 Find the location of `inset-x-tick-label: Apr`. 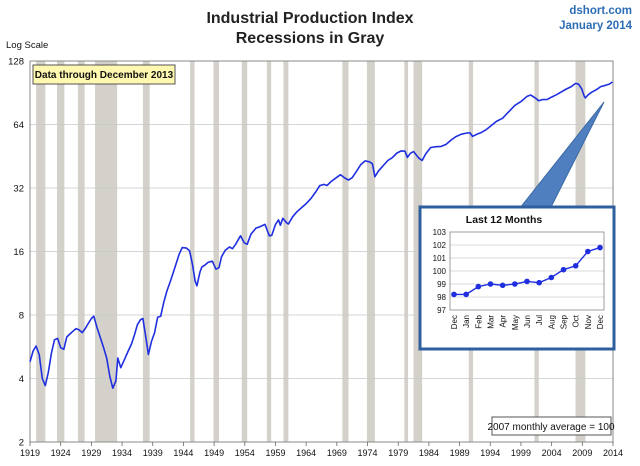

inset-x-tick-label: Apr is located at coordinates (503, 321).